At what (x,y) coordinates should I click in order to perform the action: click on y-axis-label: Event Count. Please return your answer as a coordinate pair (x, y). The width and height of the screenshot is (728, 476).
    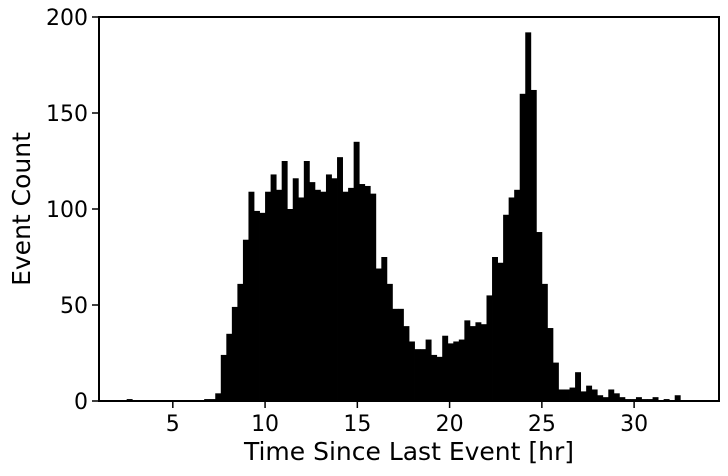
    Looking at the image, I should click on (21, 209).